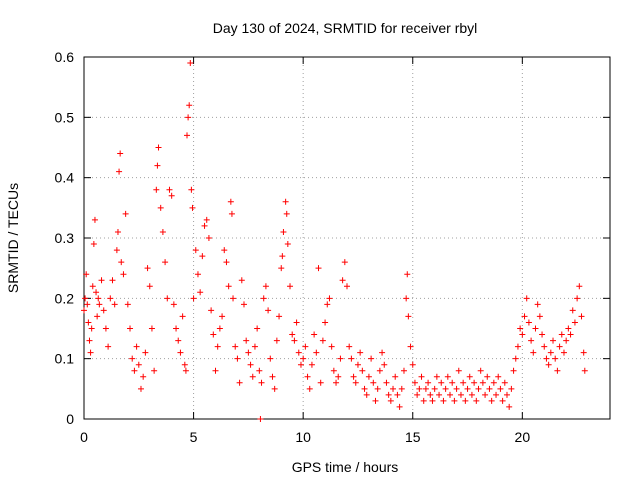 The height and width of the screenshot is (480, 640). Describe the element at coordinates (65, 238) in the screenshot. I see `y-tick-label: 0.3` at that location.